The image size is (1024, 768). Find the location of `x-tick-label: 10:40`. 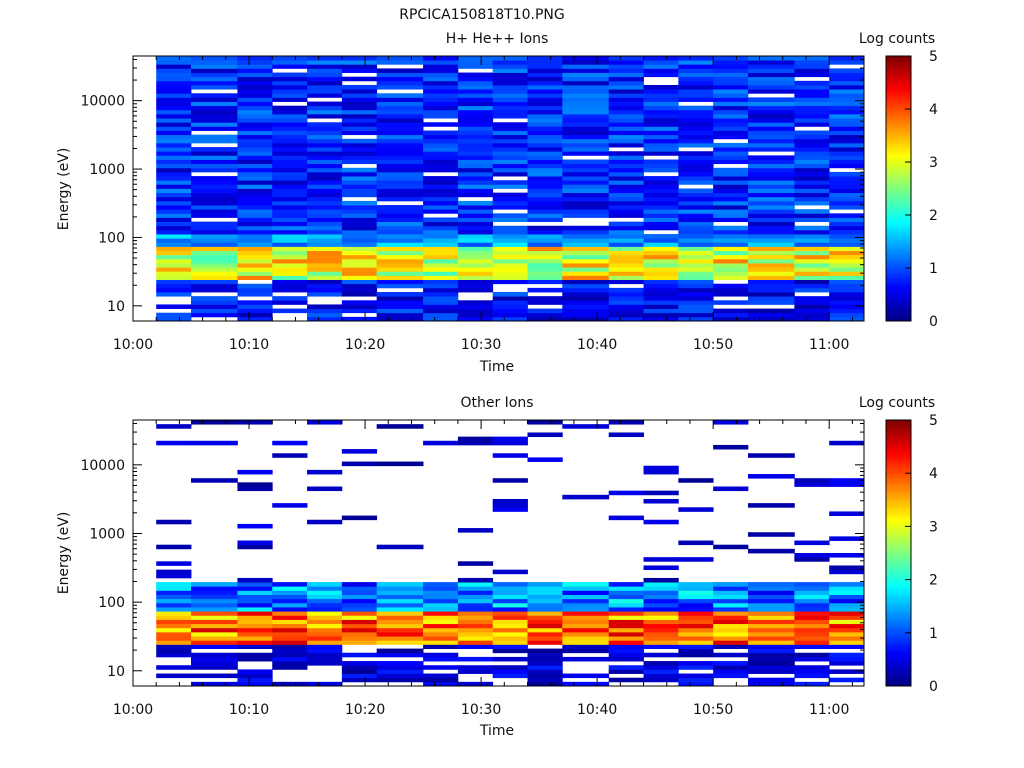

x-tick-label: 10:40 is located at coordinates (597, 345).